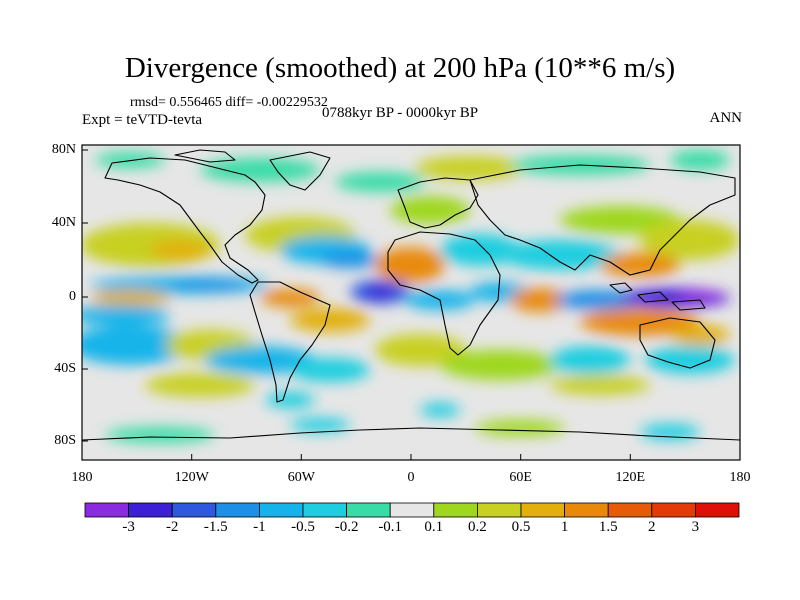 This screenshot has width=800, height=600. I want to click on colorbar-label: 0.5, so click(521, 527).